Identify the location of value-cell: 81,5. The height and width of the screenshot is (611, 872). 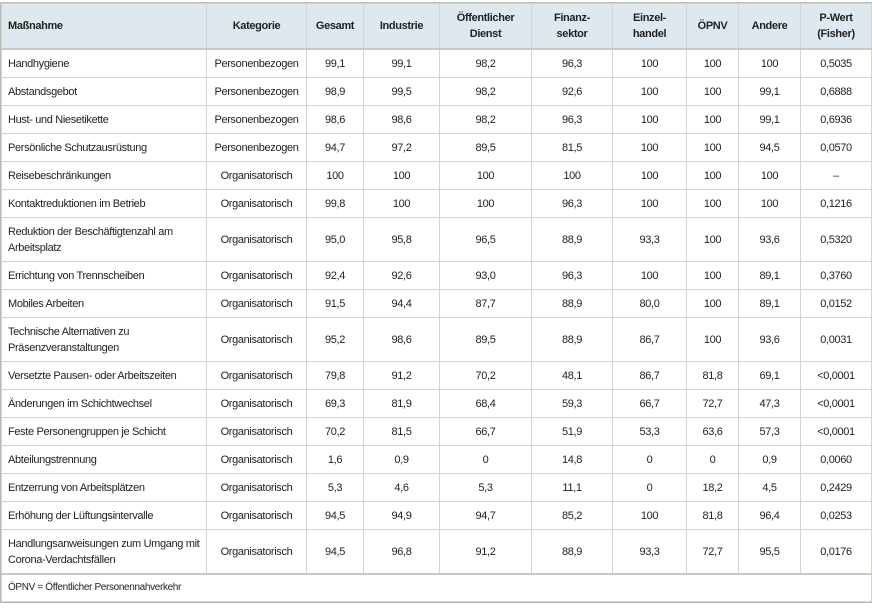
(401, 431).